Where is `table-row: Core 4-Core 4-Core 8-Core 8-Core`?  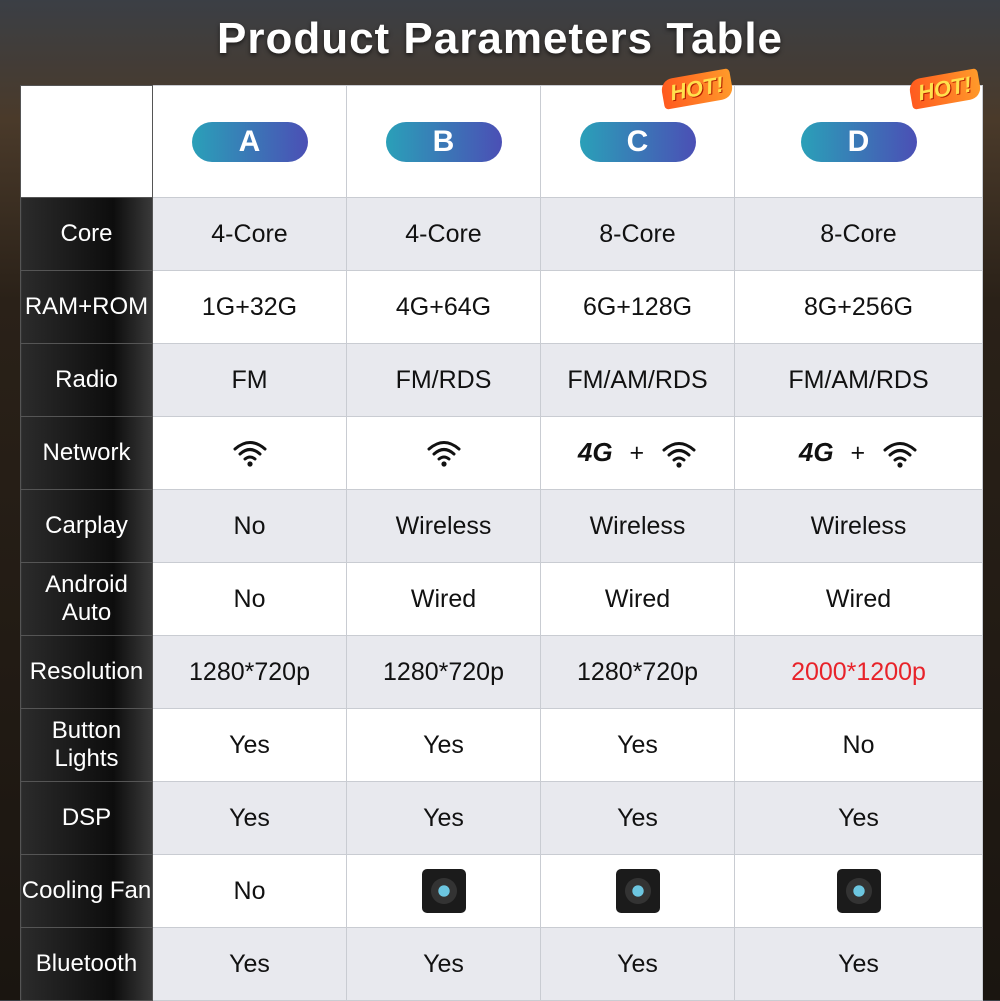 table-row: Core 4-Core 4-Core 8-Core 8-Core is located at coordinates (501, 234).